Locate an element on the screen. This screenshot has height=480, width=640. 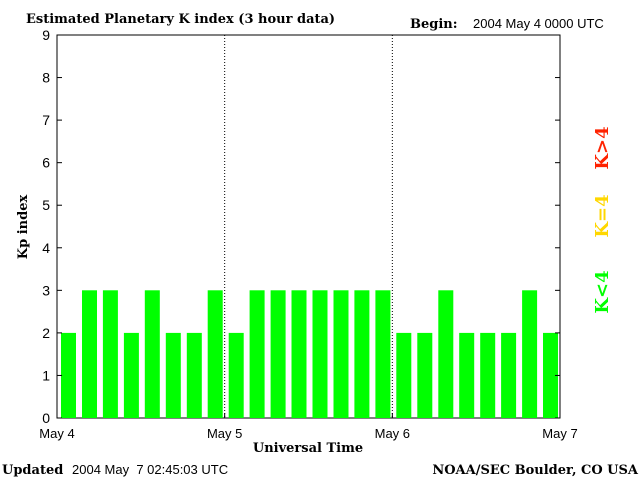
y-tick-label: 1 is located at coordinates (46, 375).